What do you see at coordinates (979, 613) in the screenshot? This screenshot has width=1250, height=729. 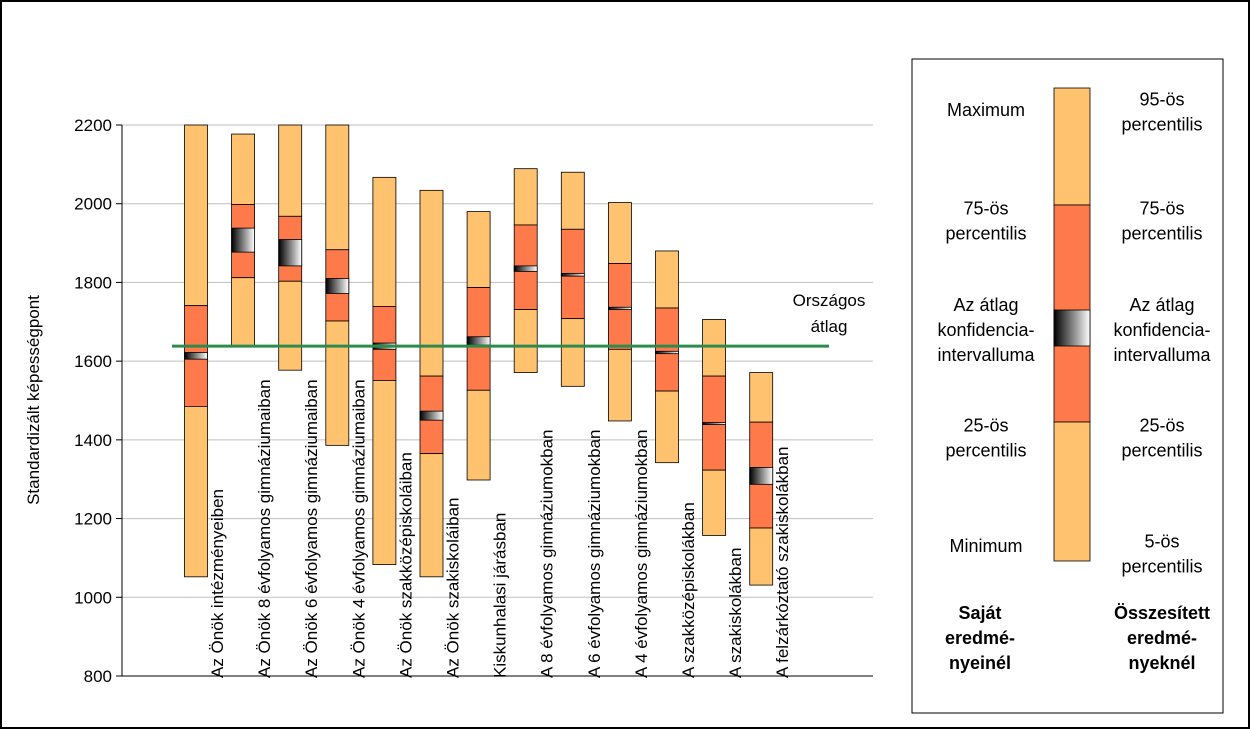 I see `legend-left-heading: Saját` at bounding box center [979, 613].